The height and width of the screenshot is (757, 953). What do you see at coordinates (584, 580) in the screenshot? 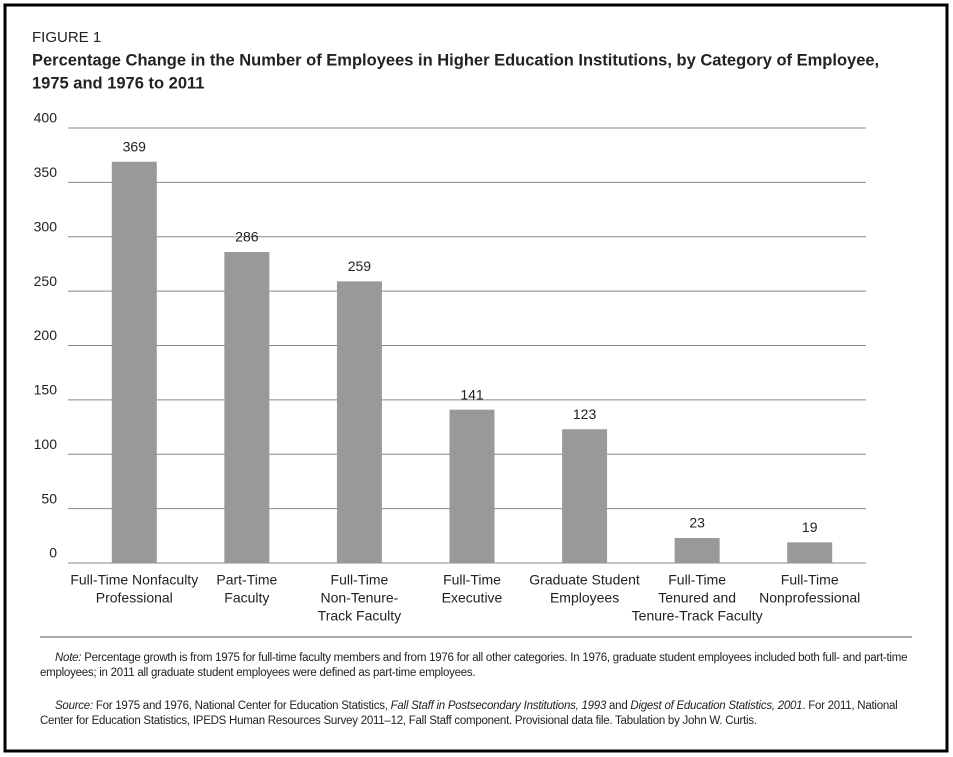
I see `x-tick-label: Graduate Student` at bounding box center [584, 580].